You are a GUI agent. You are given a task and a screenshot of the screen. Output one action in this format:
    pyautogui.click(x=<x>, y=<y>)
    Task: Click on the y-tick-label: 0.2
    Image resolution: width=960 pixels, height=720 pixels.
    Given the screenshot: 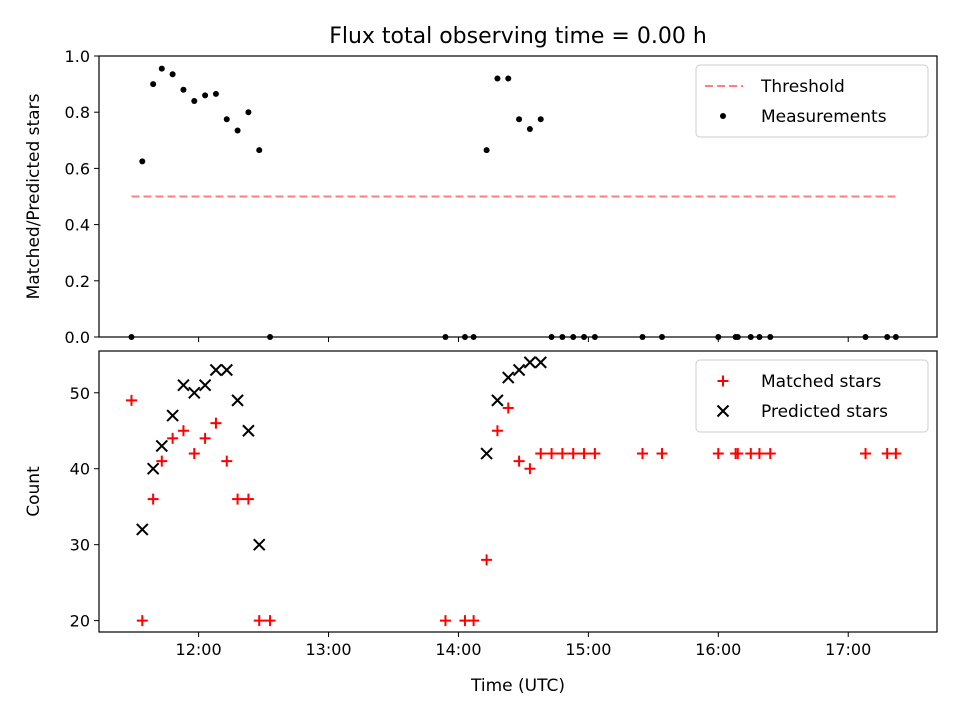 What is the action you would take?
    pyautogui.click(x=77, y=281)
    